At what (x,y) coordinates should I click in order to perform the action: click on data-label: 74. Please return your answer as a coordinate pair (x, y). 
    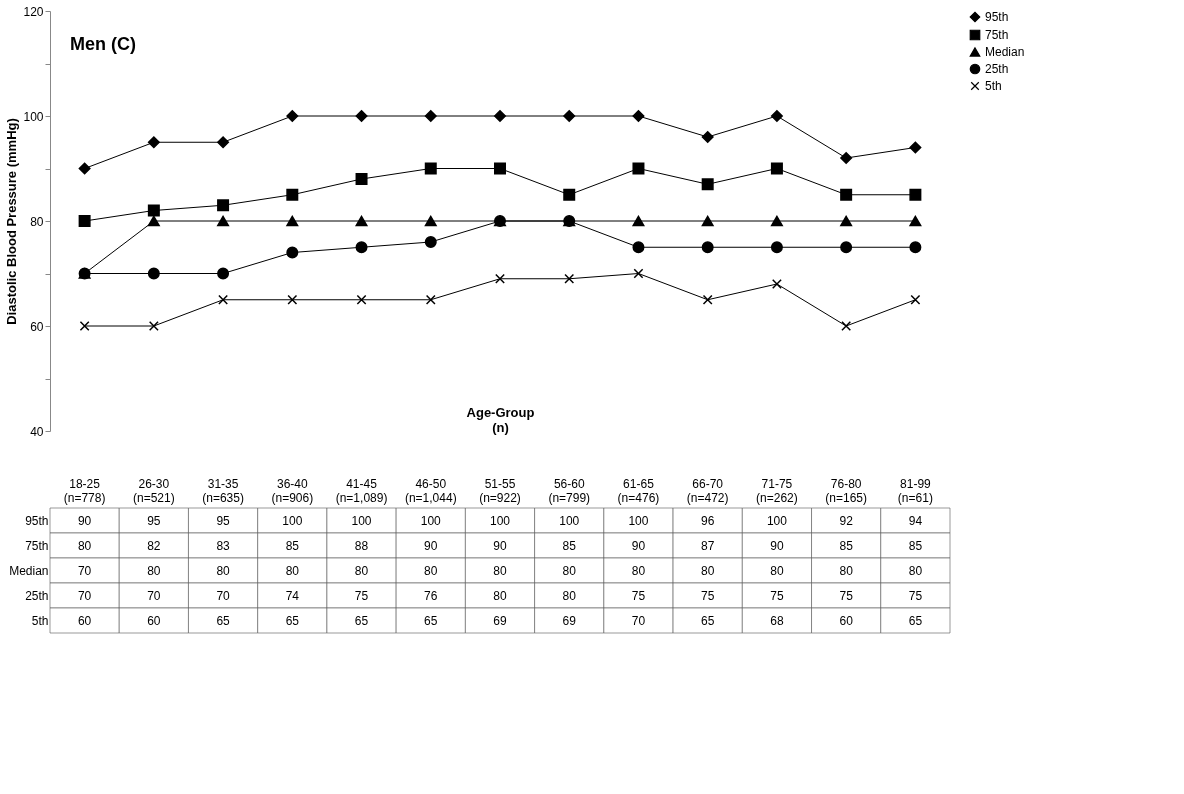
    Looking at the image, I should click on (292, 595).